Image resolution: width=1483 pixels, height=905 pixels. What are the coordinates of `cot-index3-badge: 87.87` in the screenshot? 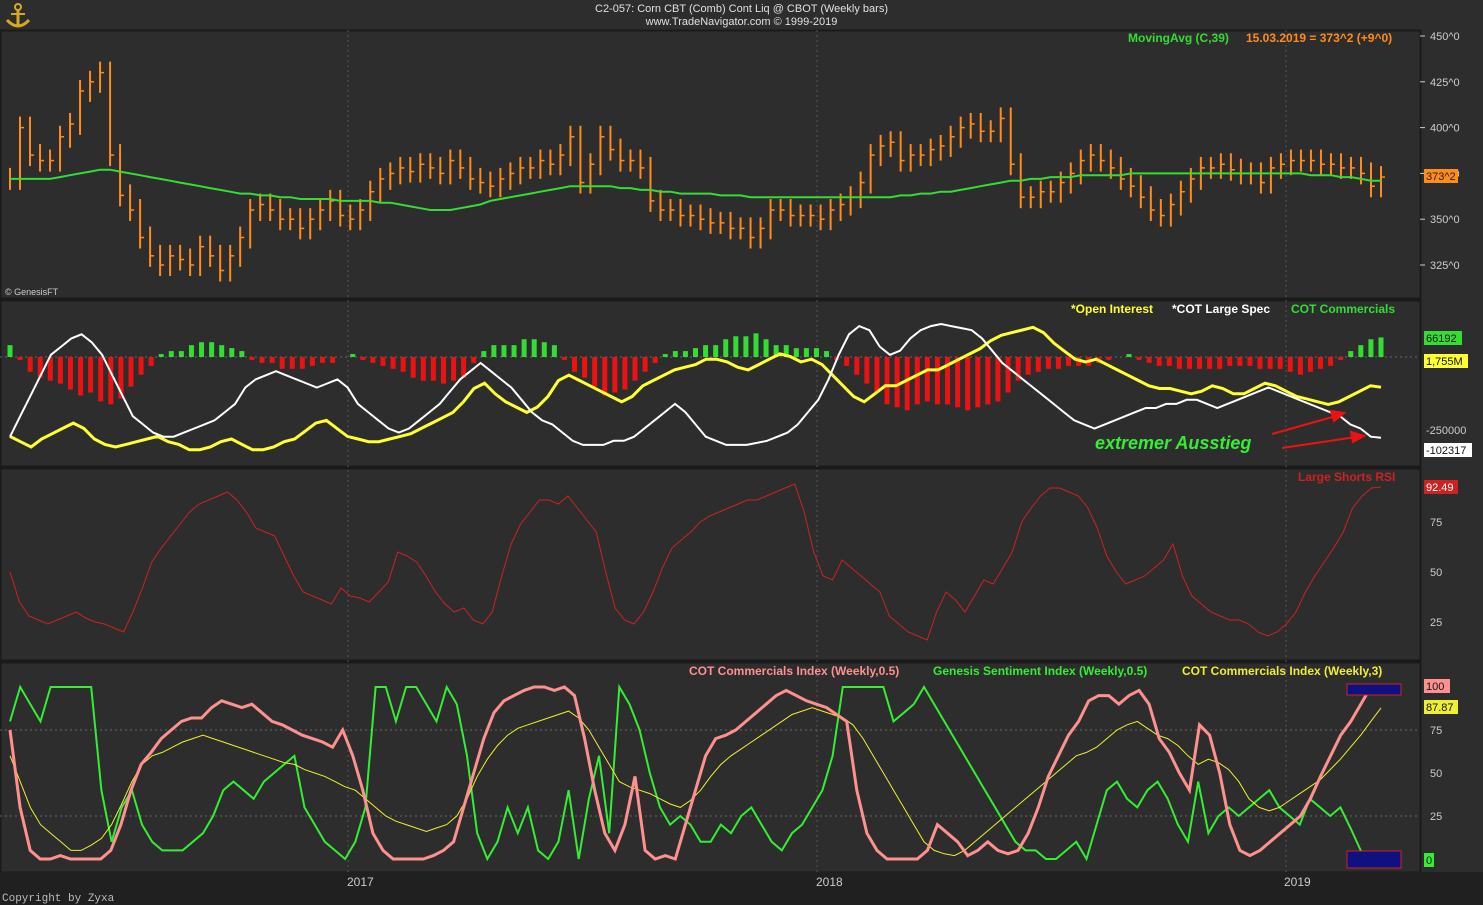 It's located at (1440, 708).